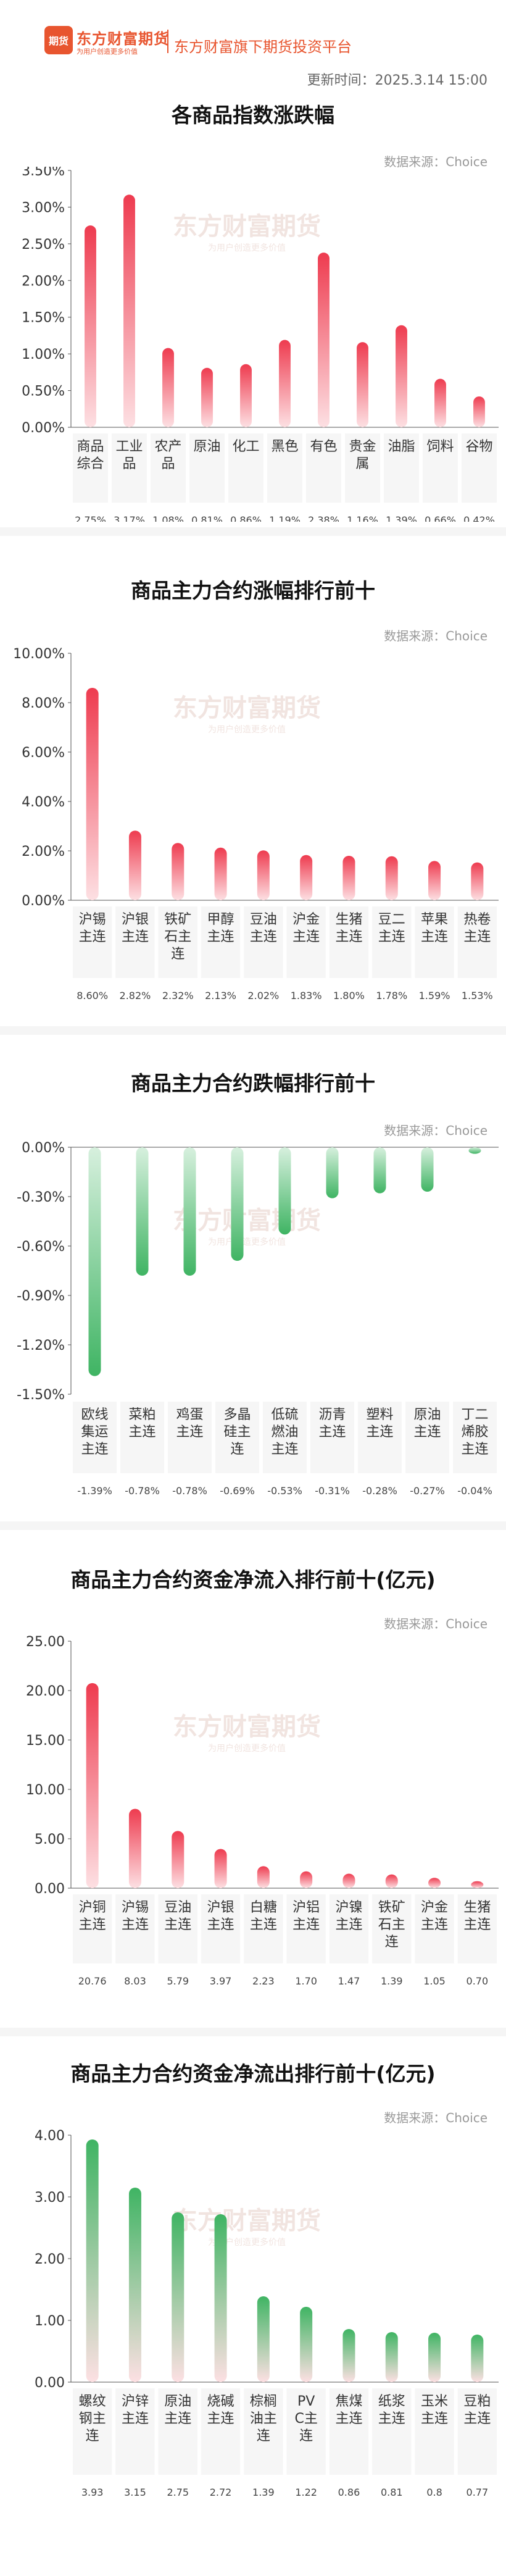  Describe the element at coordinates (349, 1981) in the screenshot. I see `data-value-label: 1.47` at that location.